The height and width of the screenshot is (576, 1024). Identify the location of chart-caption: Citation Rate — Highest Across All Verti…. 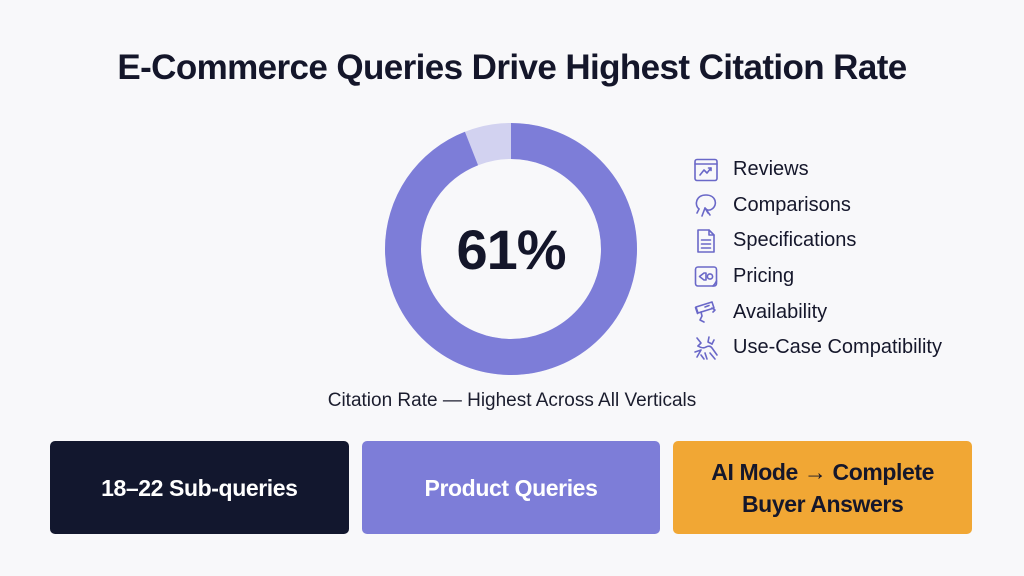
(512, 400).